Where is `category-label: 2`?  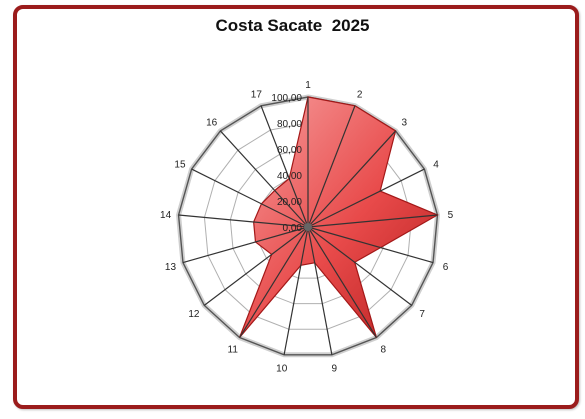 category-label: 2 is located at coordinates (360, 95).